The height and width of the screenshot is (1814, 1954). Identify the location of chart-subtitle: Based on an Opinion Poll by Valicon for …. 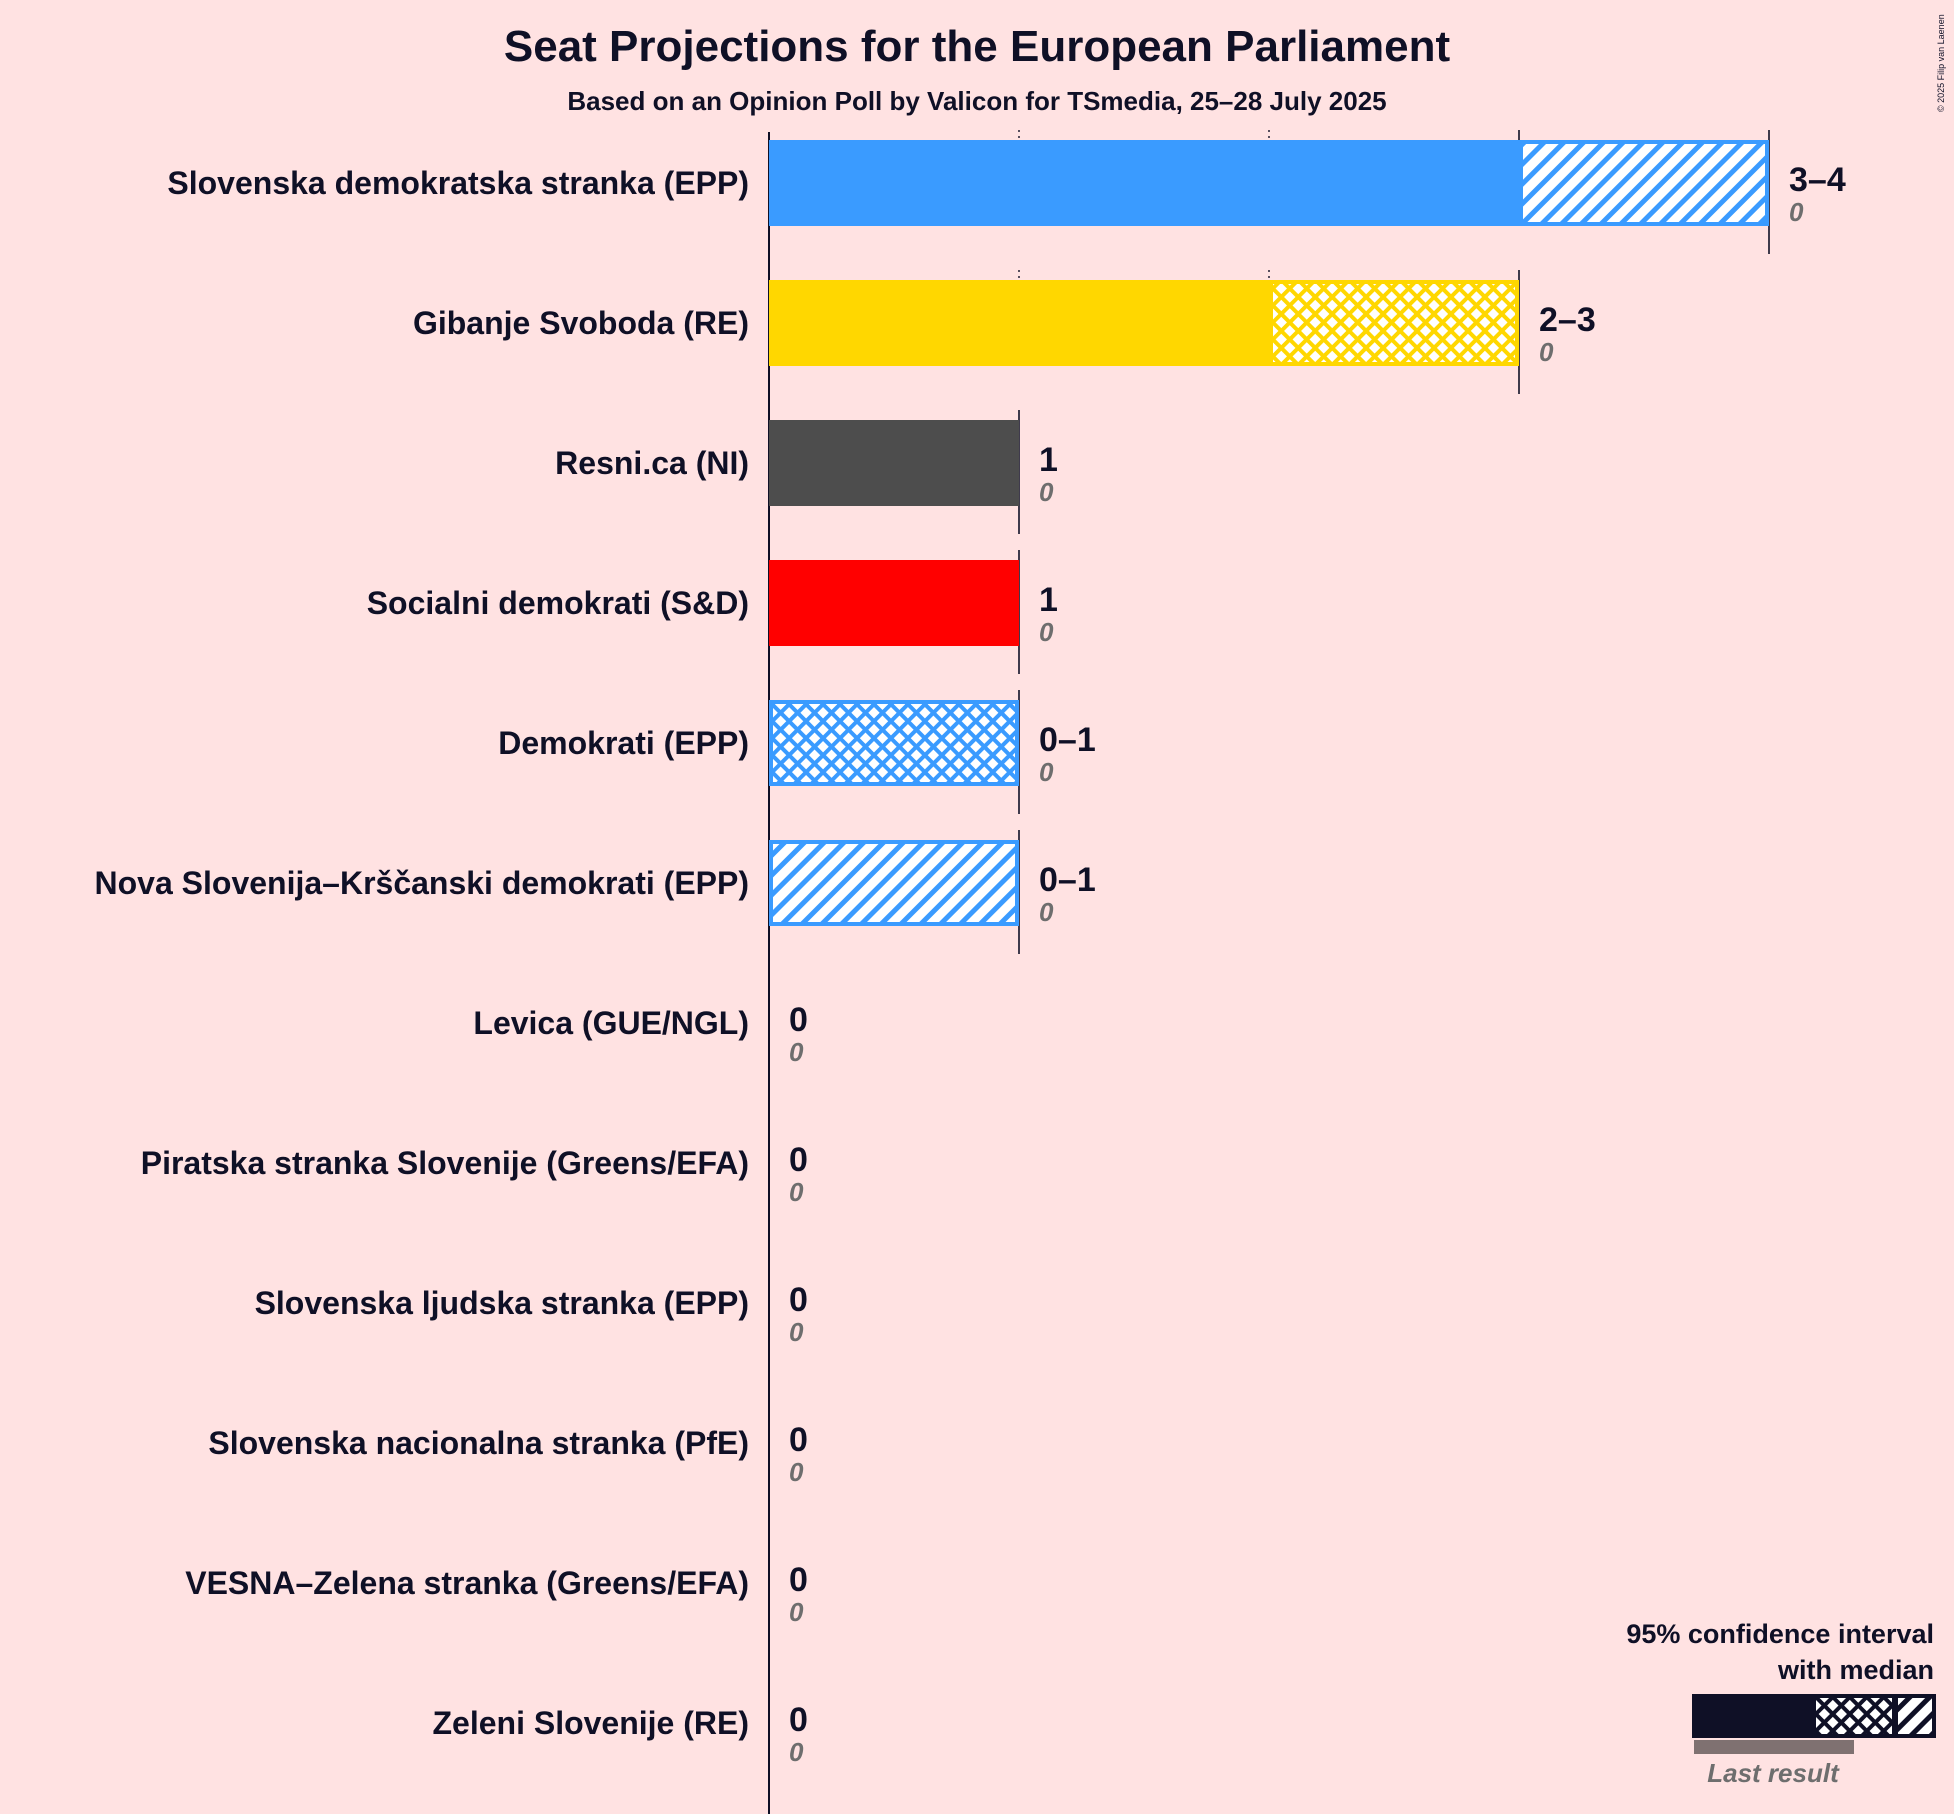
(977, 101).